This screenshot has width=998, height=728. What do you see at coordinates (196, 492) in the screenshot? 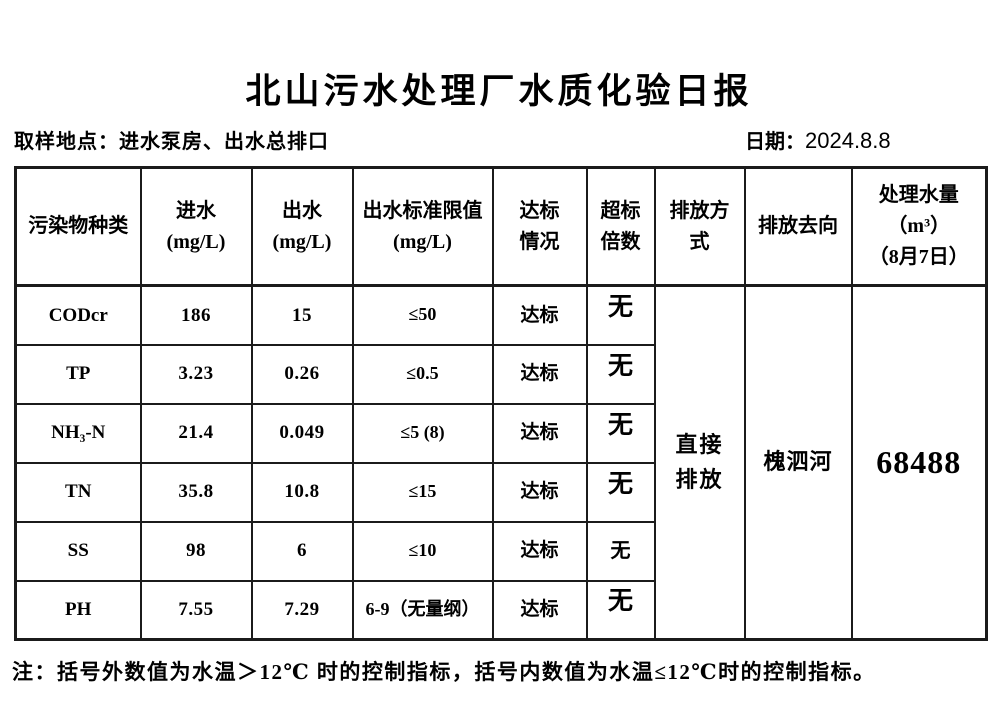
I see `inflow-cell: 35.8` at bounding box center [196, 492].